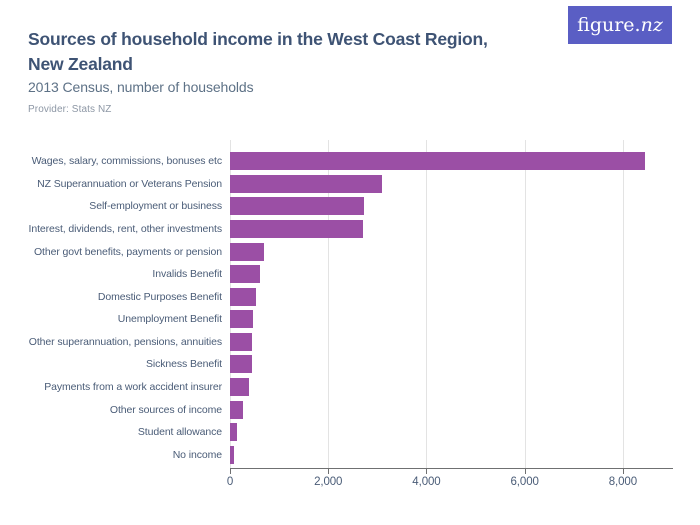 This screenshot has width=700, height=525. Describe the element at coordinates (426, 482) in the screenshot. I see `axis-tick-label: 4,000` at that location.